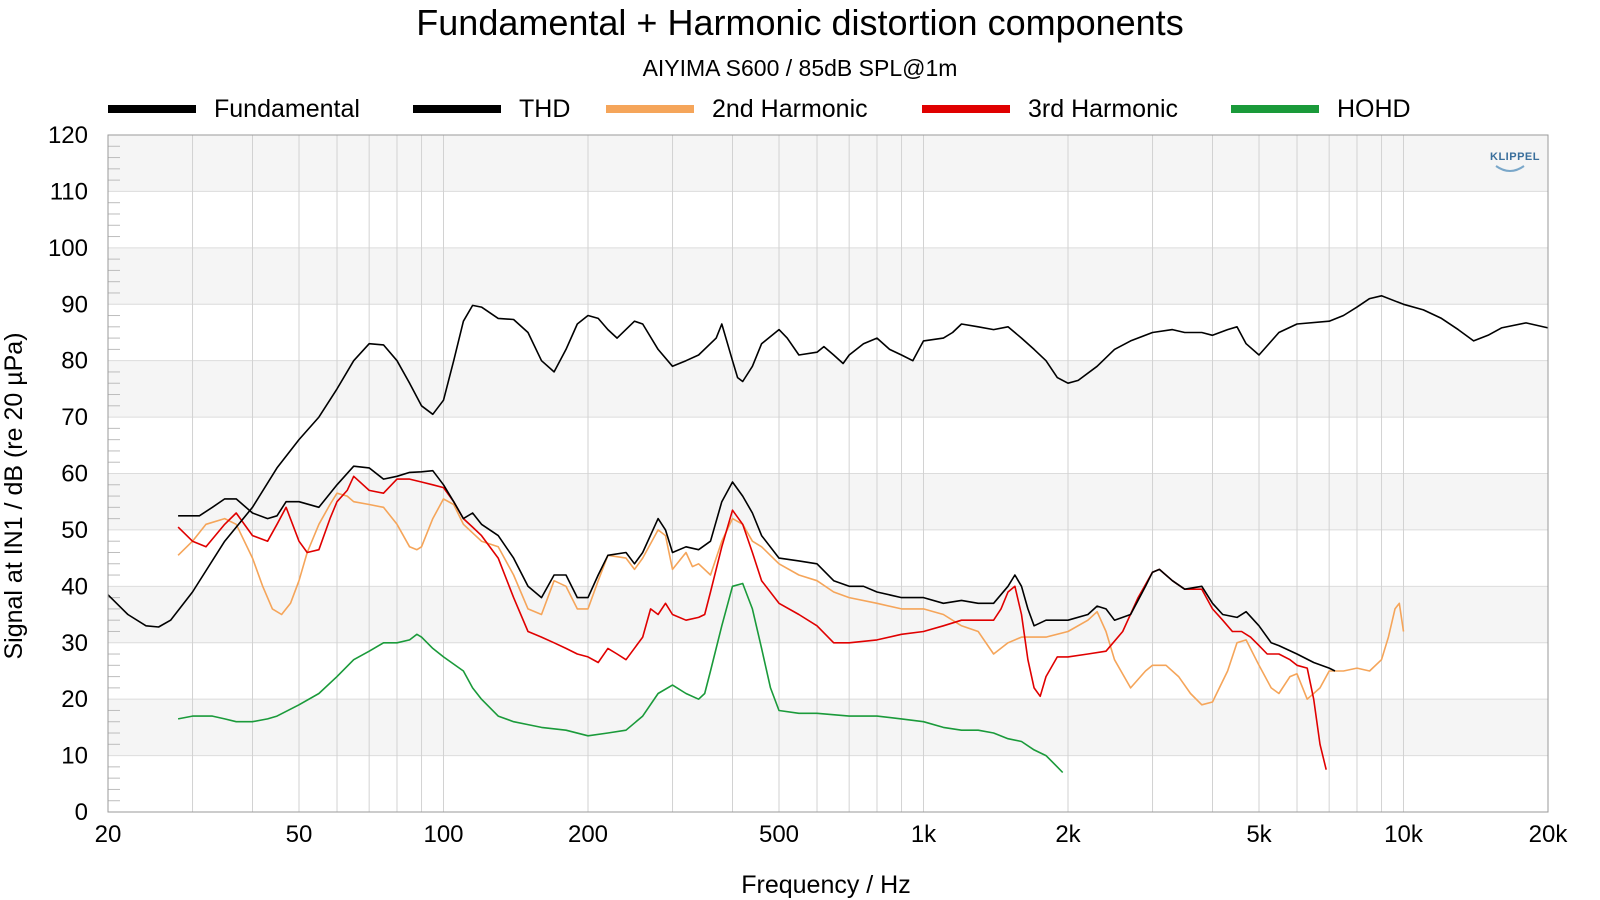 The height and width of the screenshot is (900, 1600). Describe the element at coordinates (826, 885) in the screenshot. I see `x-axis-label: Frequency / Hz` at that location.